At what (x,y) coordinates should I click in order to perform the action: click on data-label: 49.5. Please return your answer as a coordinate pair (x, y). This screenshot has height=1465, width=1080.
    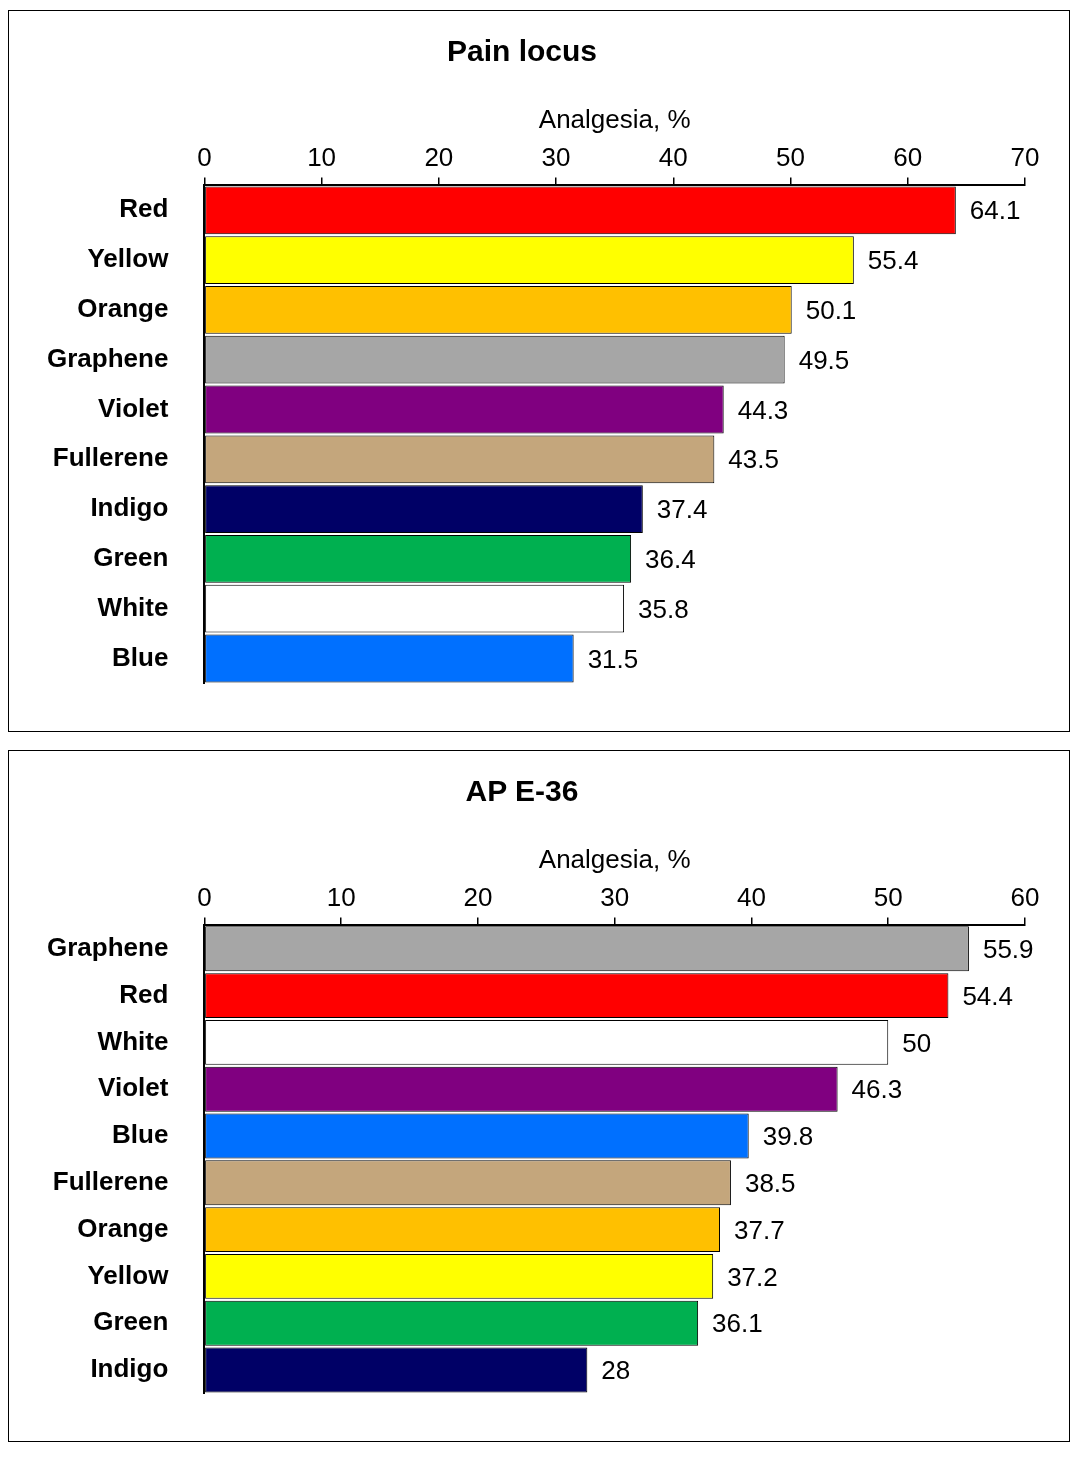
    Looking at the image, I should click on (824, 359).